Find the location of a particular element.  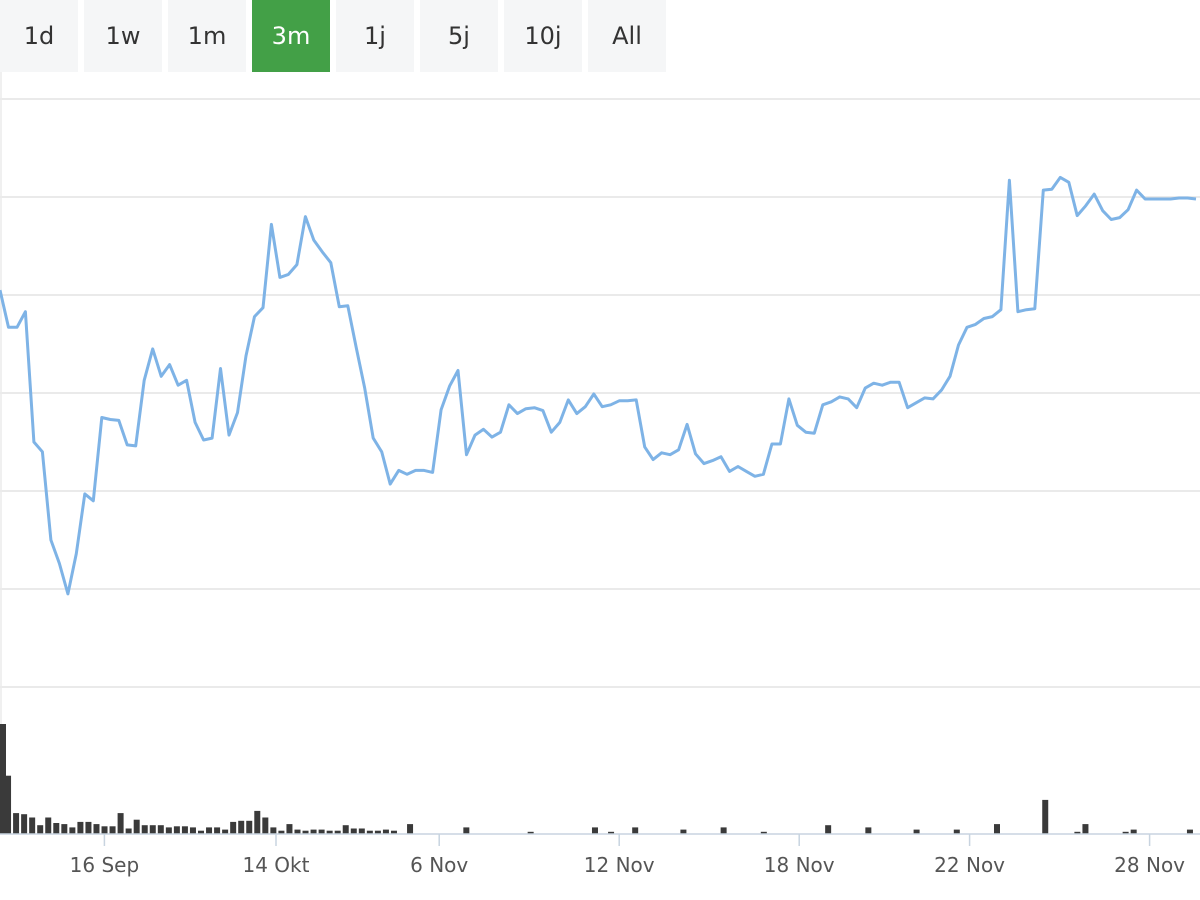

range-button-1d: 1d is located at coordinates (39, 36).